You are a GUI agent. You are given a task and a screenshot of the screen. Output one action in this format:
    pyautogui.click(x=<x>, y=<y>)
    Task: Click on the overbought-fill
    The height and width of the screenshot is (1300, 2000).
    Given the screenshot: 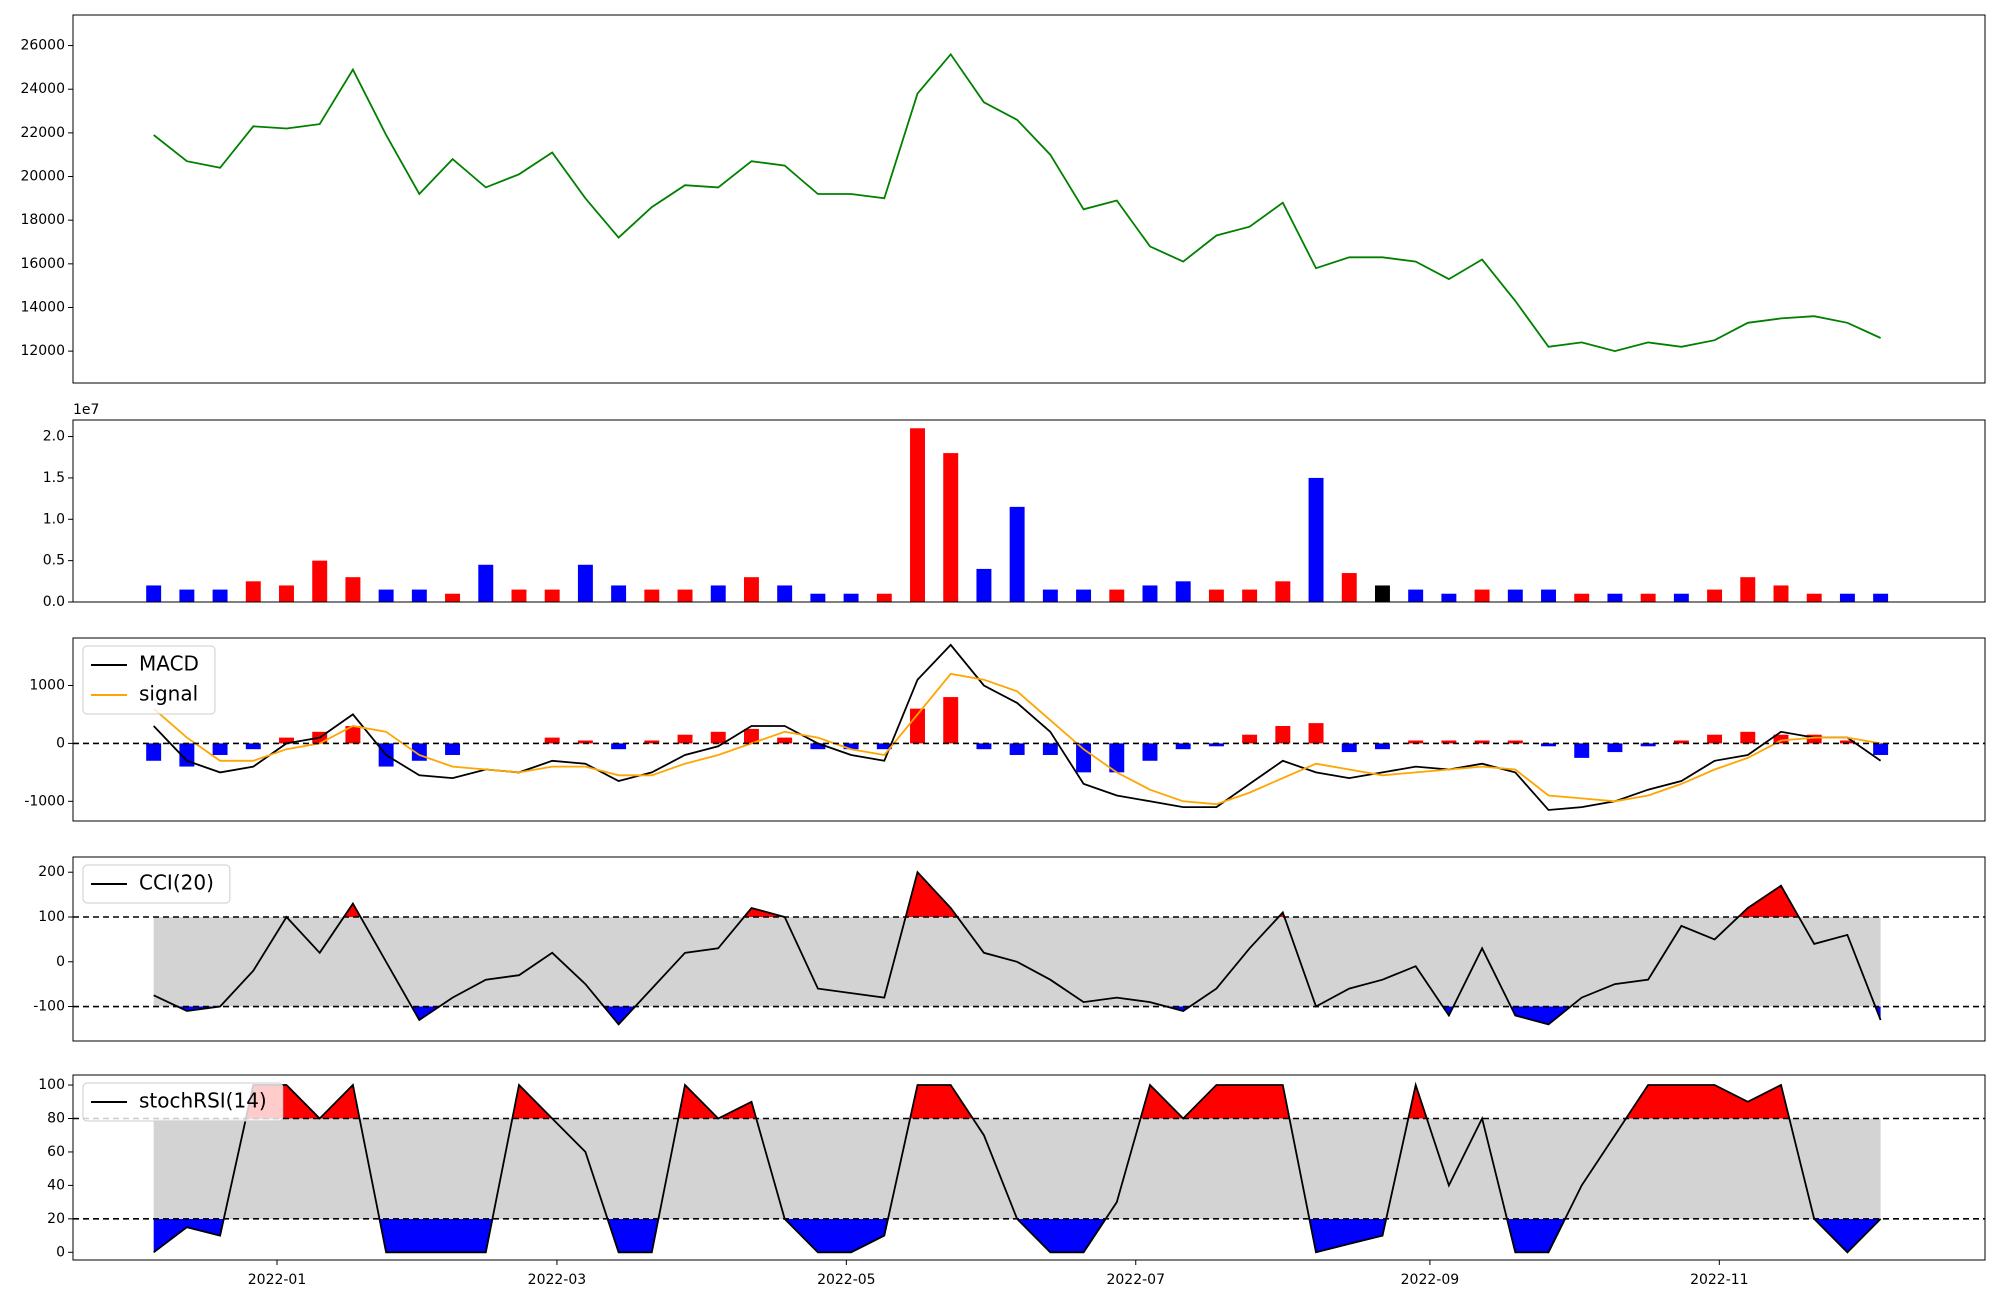 What is the action you would take?
    pyautogui.click(x=1017, y=1102)
    